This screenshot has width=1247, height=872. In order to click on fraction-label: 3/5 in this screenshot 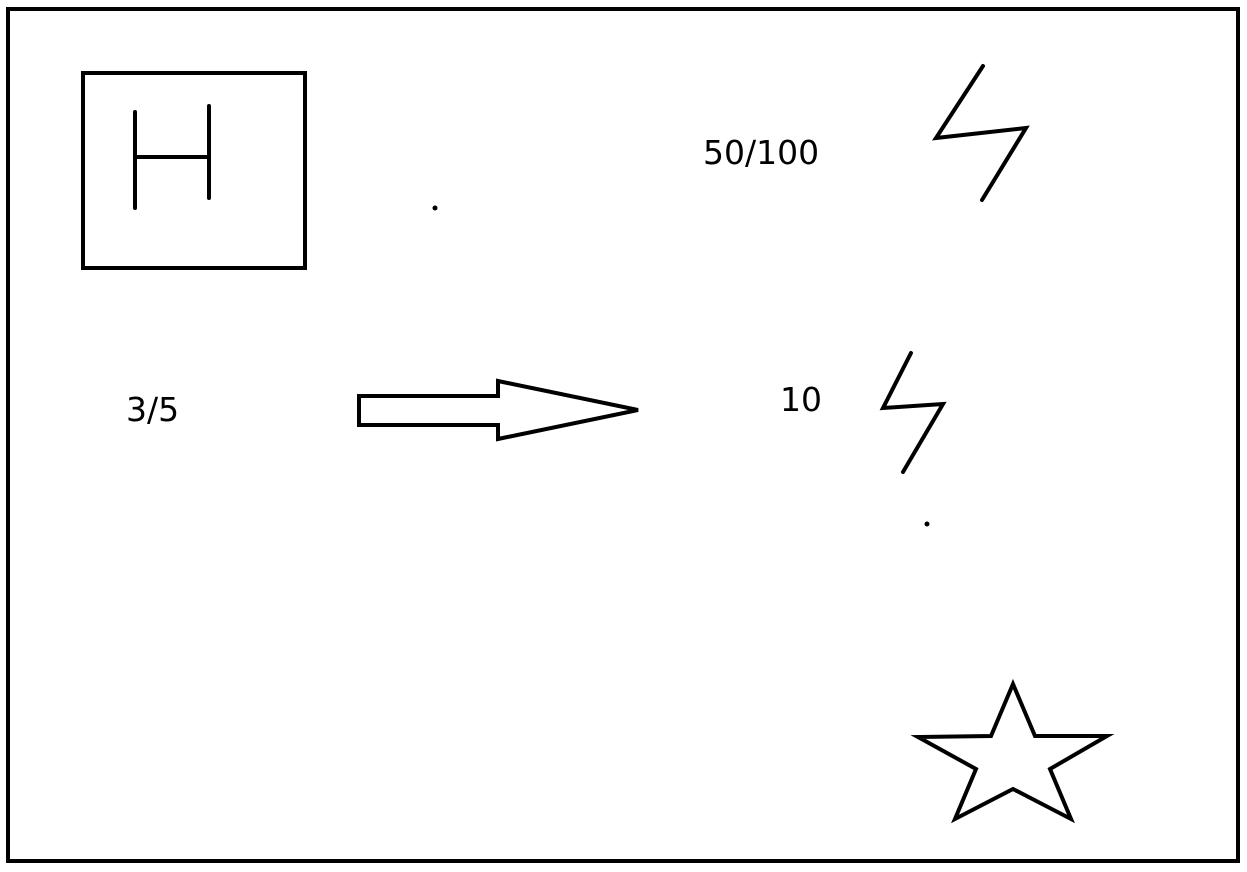, I will do `click(153, 409)`.